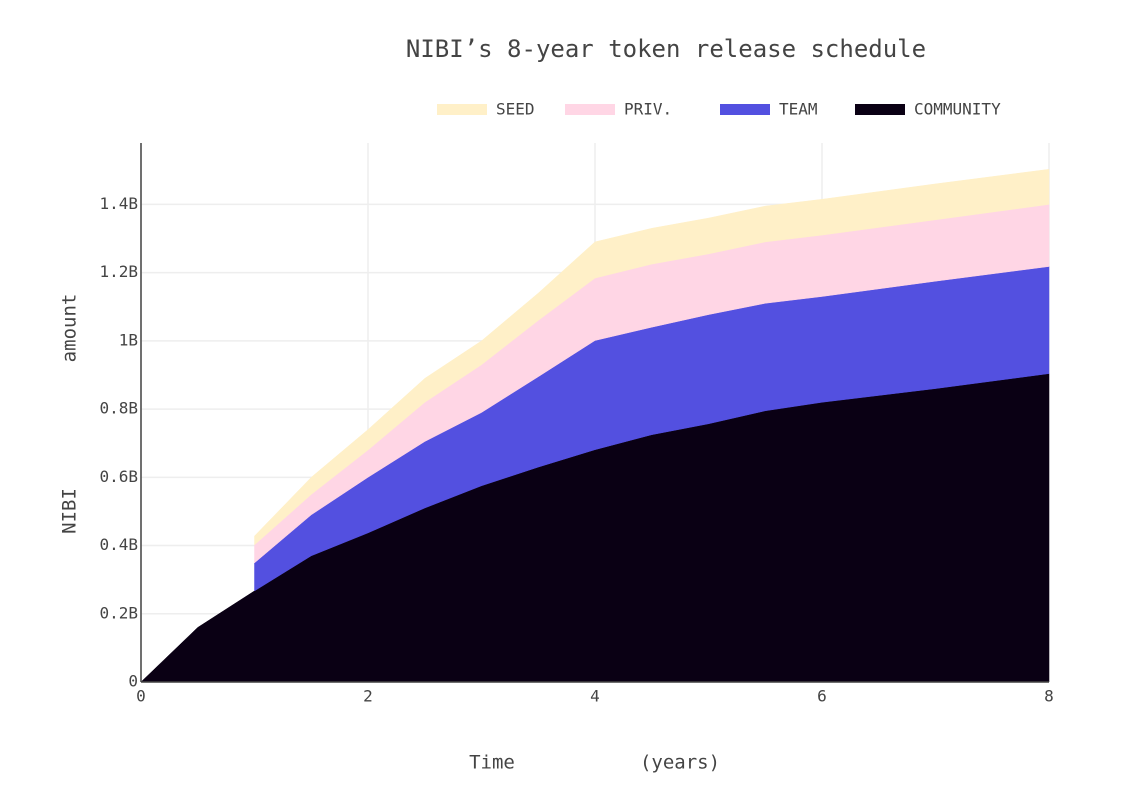 The height and width of the screenshot is (805, 1148). Describe the element at coordinates (492, 763) in the screenshot. I see `x-axis-title: Time` at that location.